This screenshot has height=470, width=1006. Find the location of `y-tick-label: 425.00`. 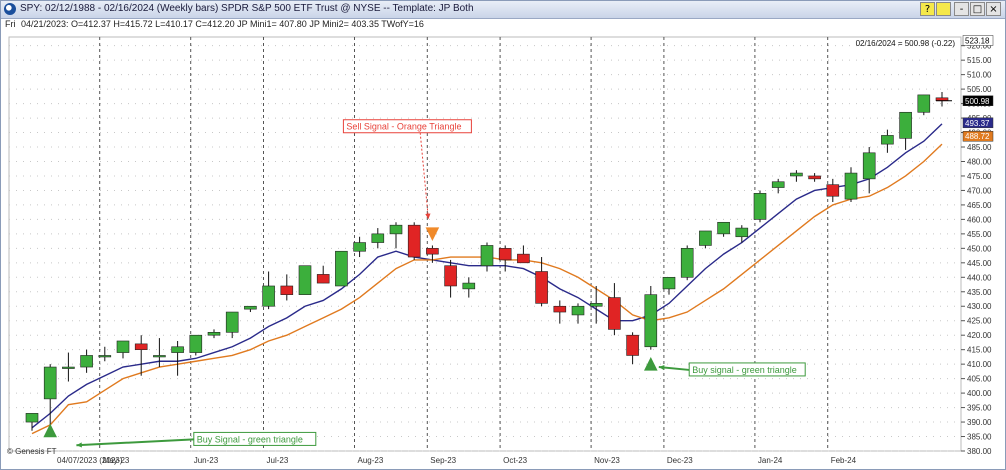

y-tick-label: 425.00 is located at coordinates (979, 321).